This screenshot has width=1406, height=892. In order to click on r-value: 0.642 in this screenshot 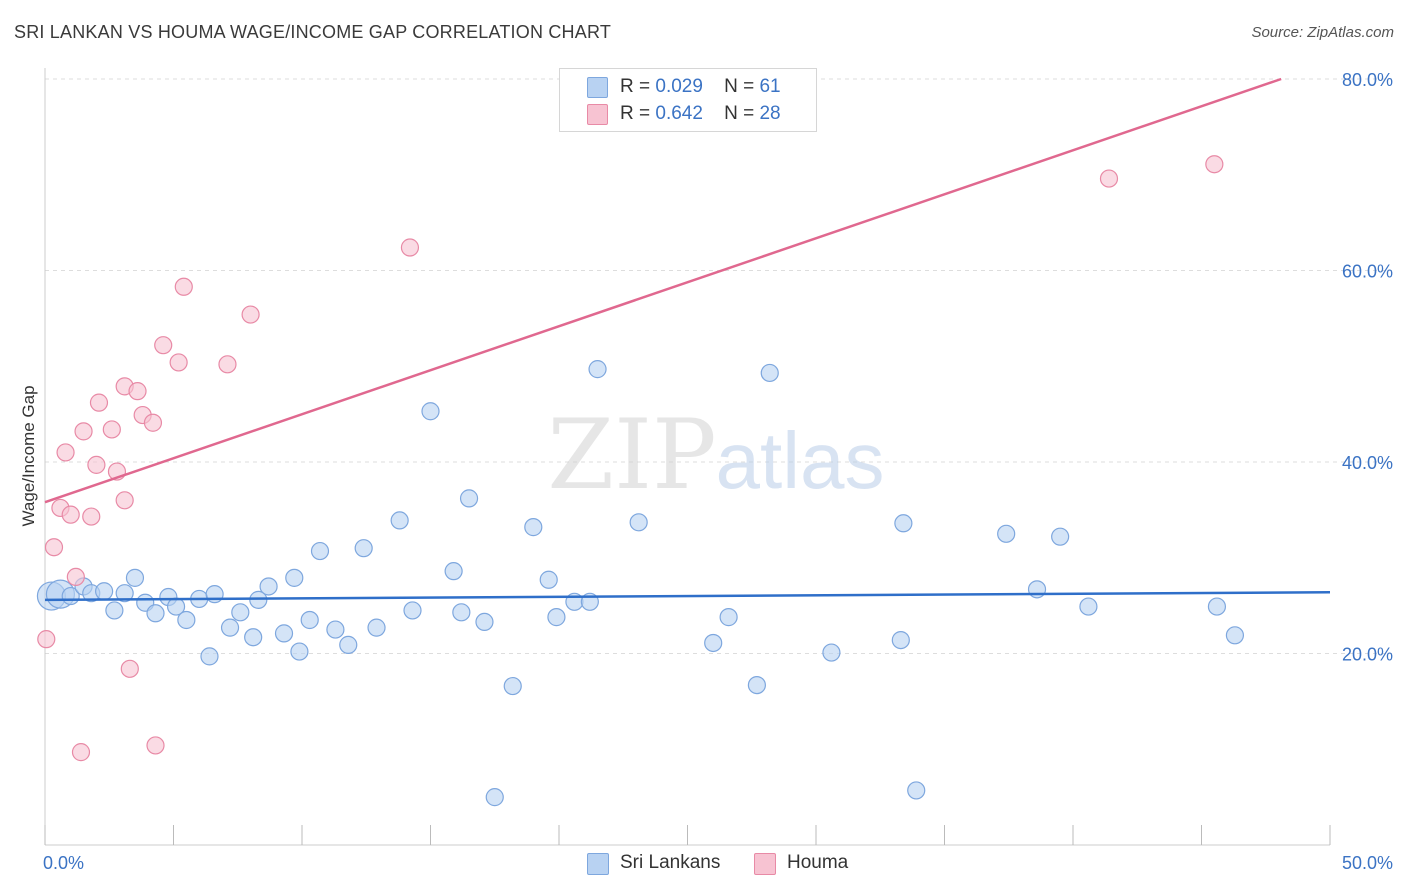, I will do `click(679, 113)`.